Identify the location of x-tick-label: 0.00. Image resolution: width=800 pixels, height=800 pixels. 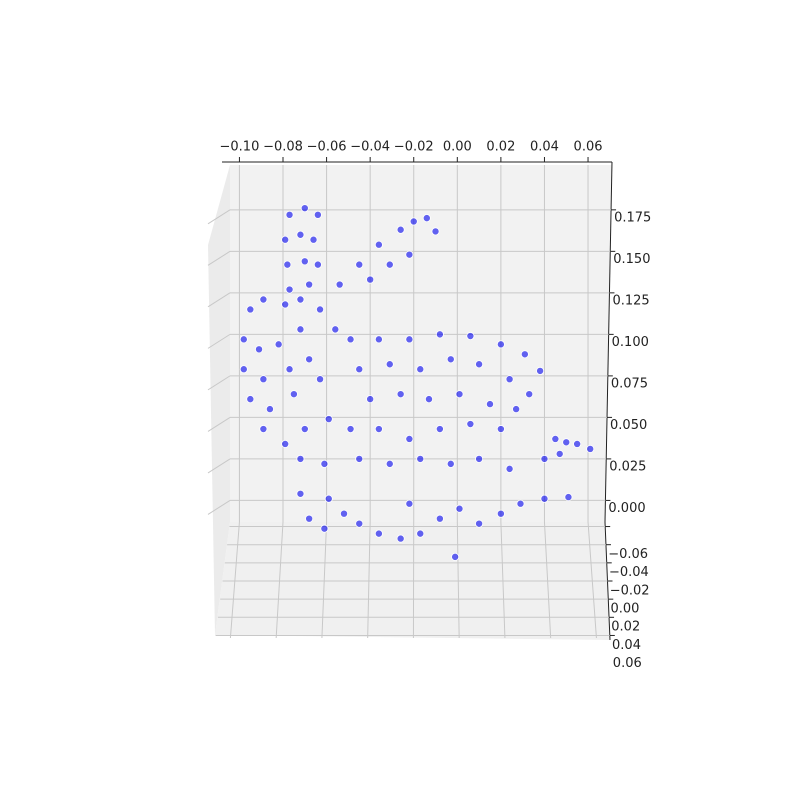
(457, 147).